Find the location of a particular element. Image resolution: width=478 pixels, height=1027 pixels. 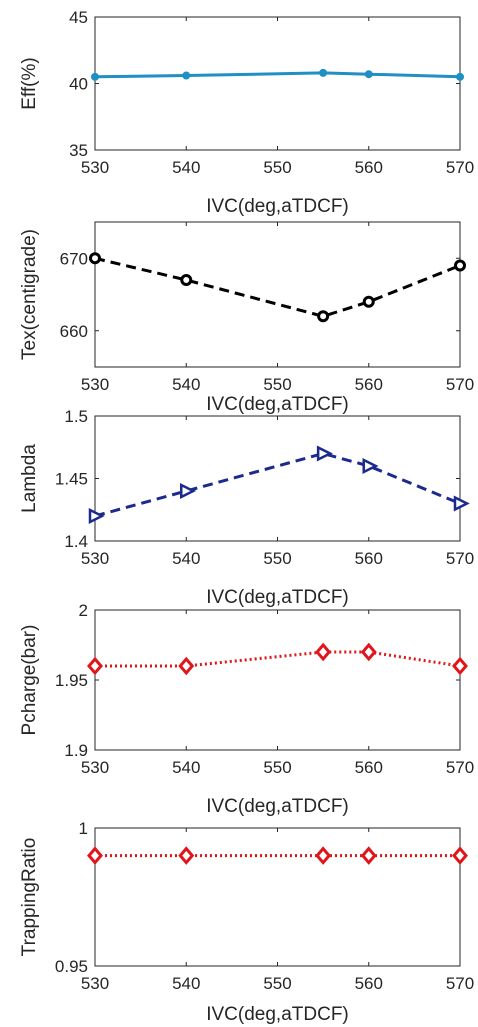

y-tick-label: 1.9 is located at coordinates (76, 750).